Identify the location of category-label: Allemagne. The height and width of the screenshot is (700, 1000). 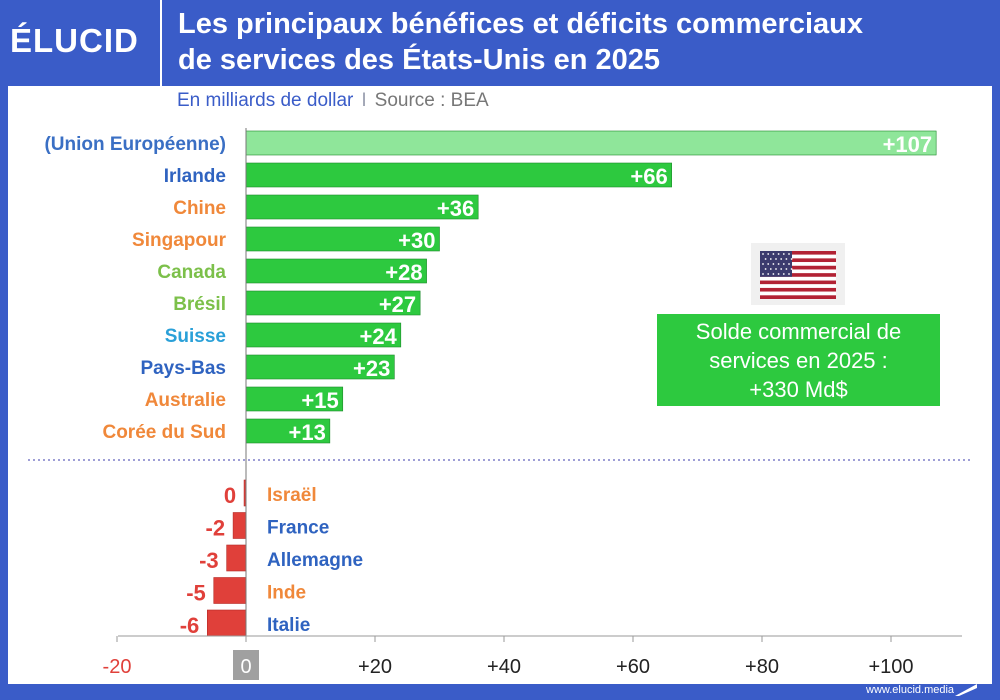
(315, 560).